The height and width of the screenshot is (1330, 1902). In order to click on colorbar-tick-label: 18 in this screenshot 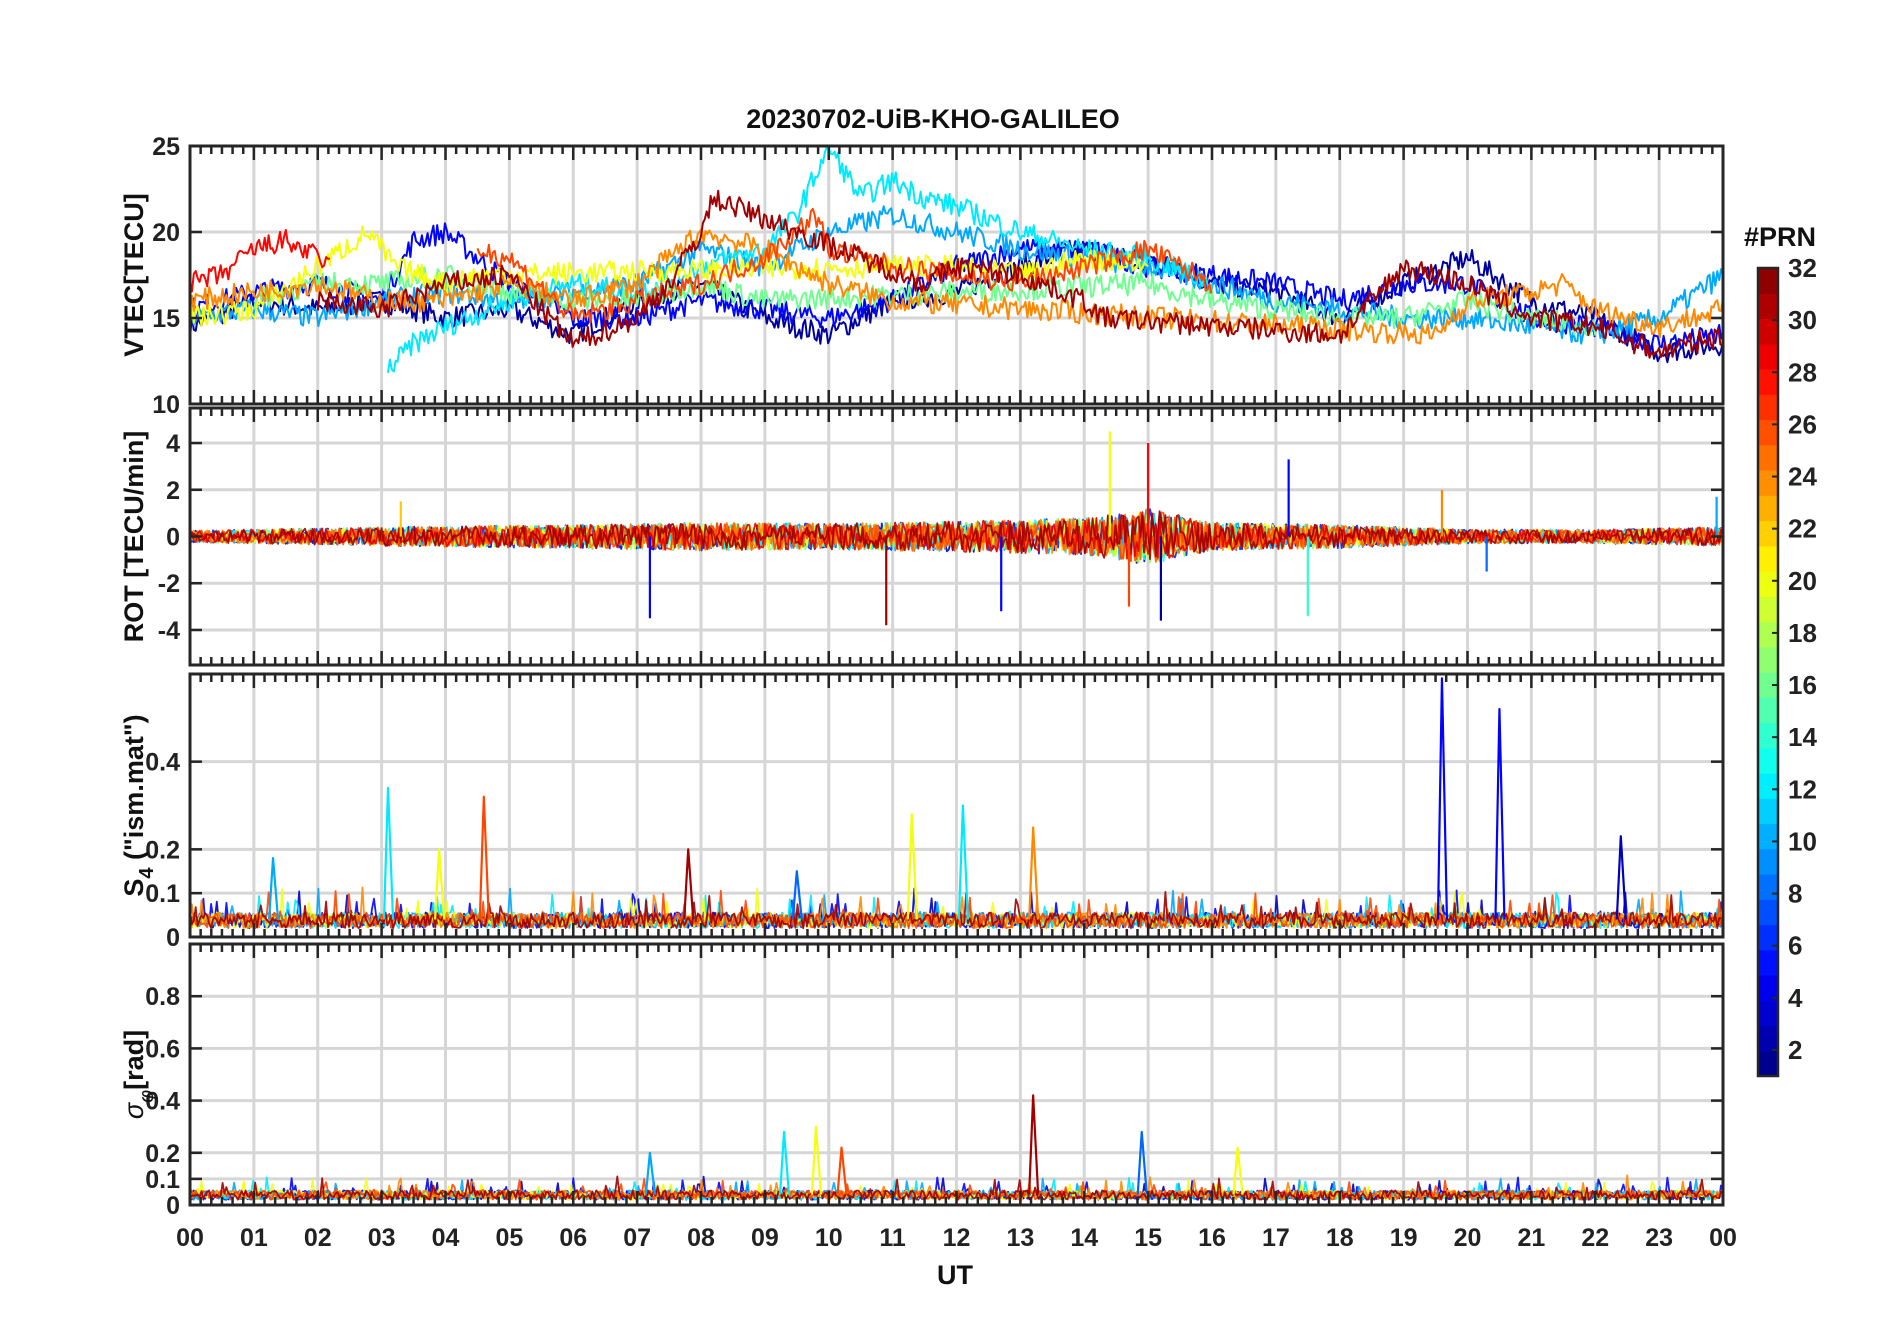, I will do `click(1802, 633)`.